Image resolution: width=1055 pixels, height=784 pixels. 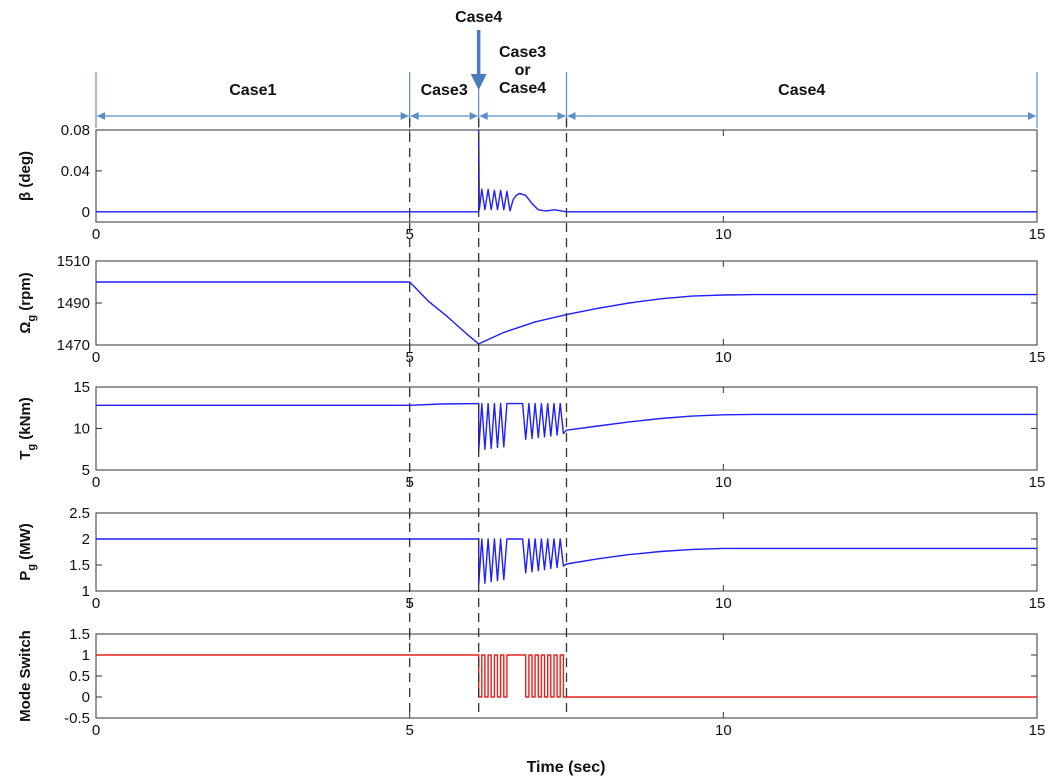 What do you see at coordinates (566, 676) in the screenshot?
I see `series-line-mode-switch` at bounding box center [566, 676].